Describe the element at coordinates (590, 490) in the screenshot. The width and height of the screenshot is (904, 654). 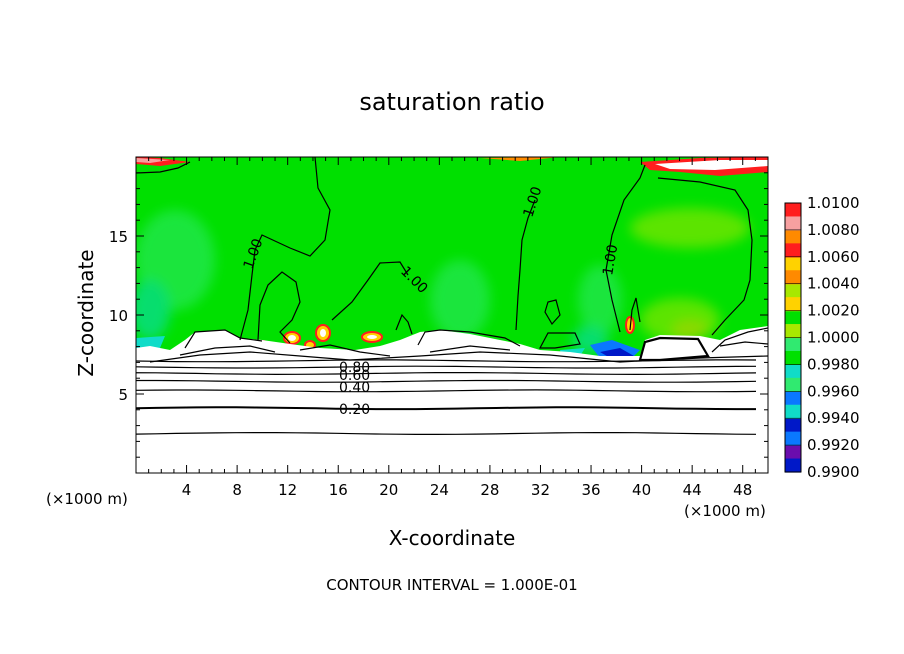
I see `x-tick-label: 36` at that location.